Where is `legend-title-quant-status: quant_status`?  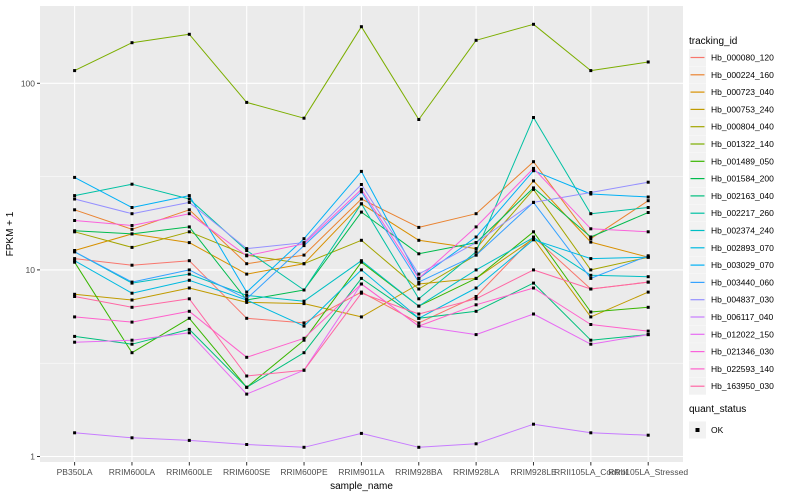
legend-title-quant-status: quant_status is located at coordinates (717, 409).